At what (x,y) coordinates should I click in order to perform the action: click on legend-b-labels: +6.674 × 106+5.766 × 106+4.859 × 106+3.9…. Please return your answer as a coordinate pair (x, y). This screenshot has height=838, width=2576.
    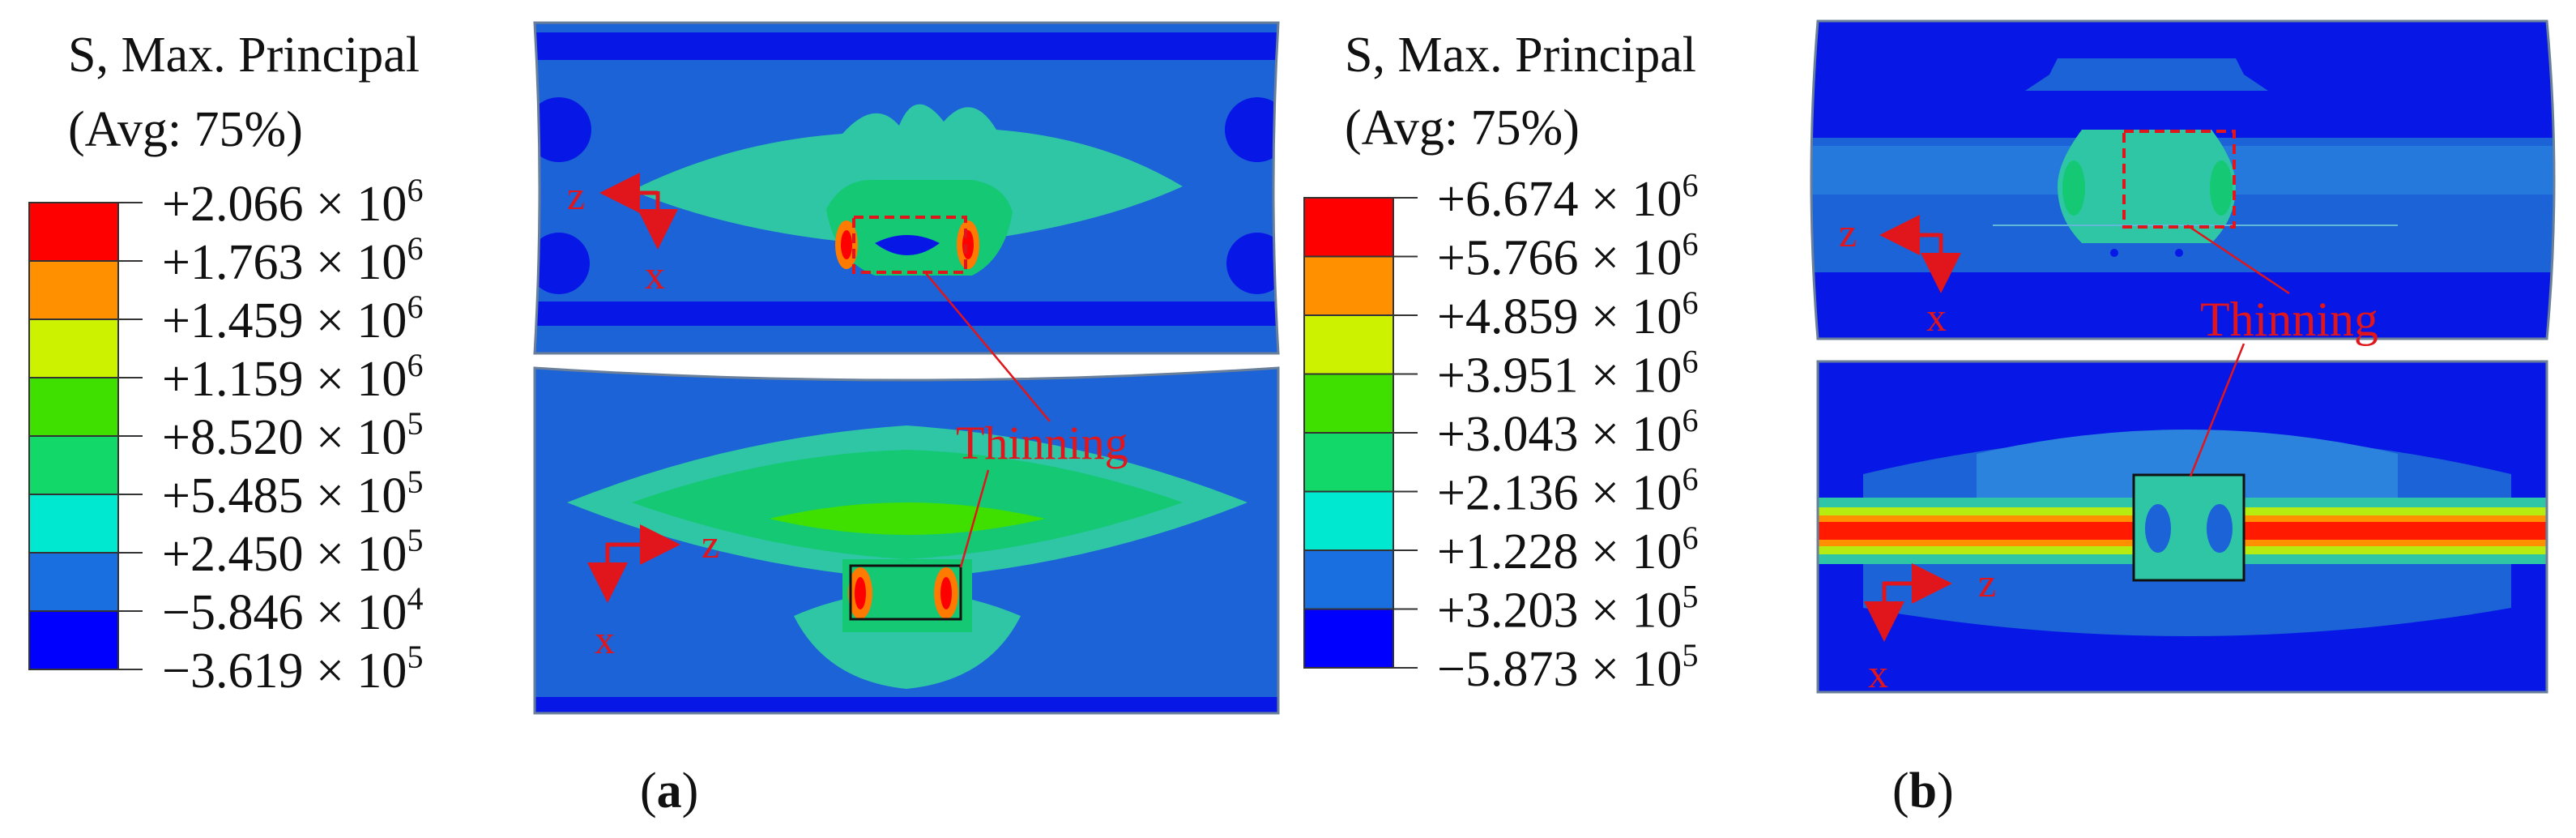
    Looking at the image, I should click on (1546, 432).